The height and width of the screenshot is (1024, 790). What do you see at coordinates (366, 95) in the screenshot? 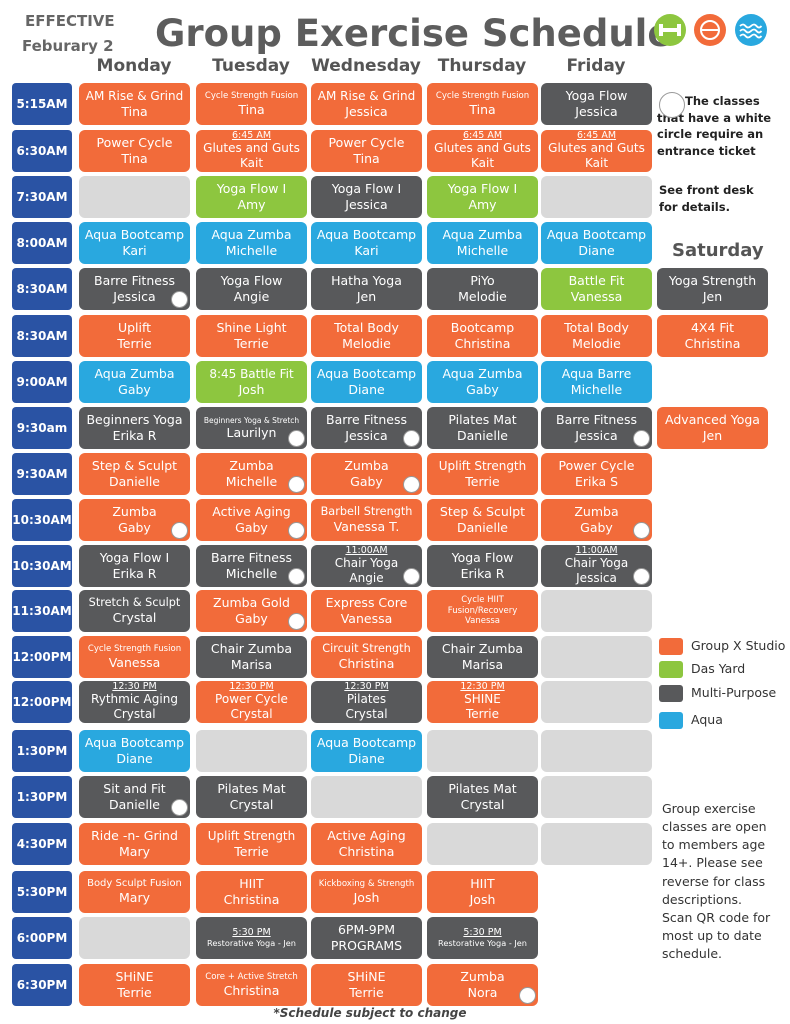
I see `class-name: AM Rise & Grind` at bounding box center [366, 95].